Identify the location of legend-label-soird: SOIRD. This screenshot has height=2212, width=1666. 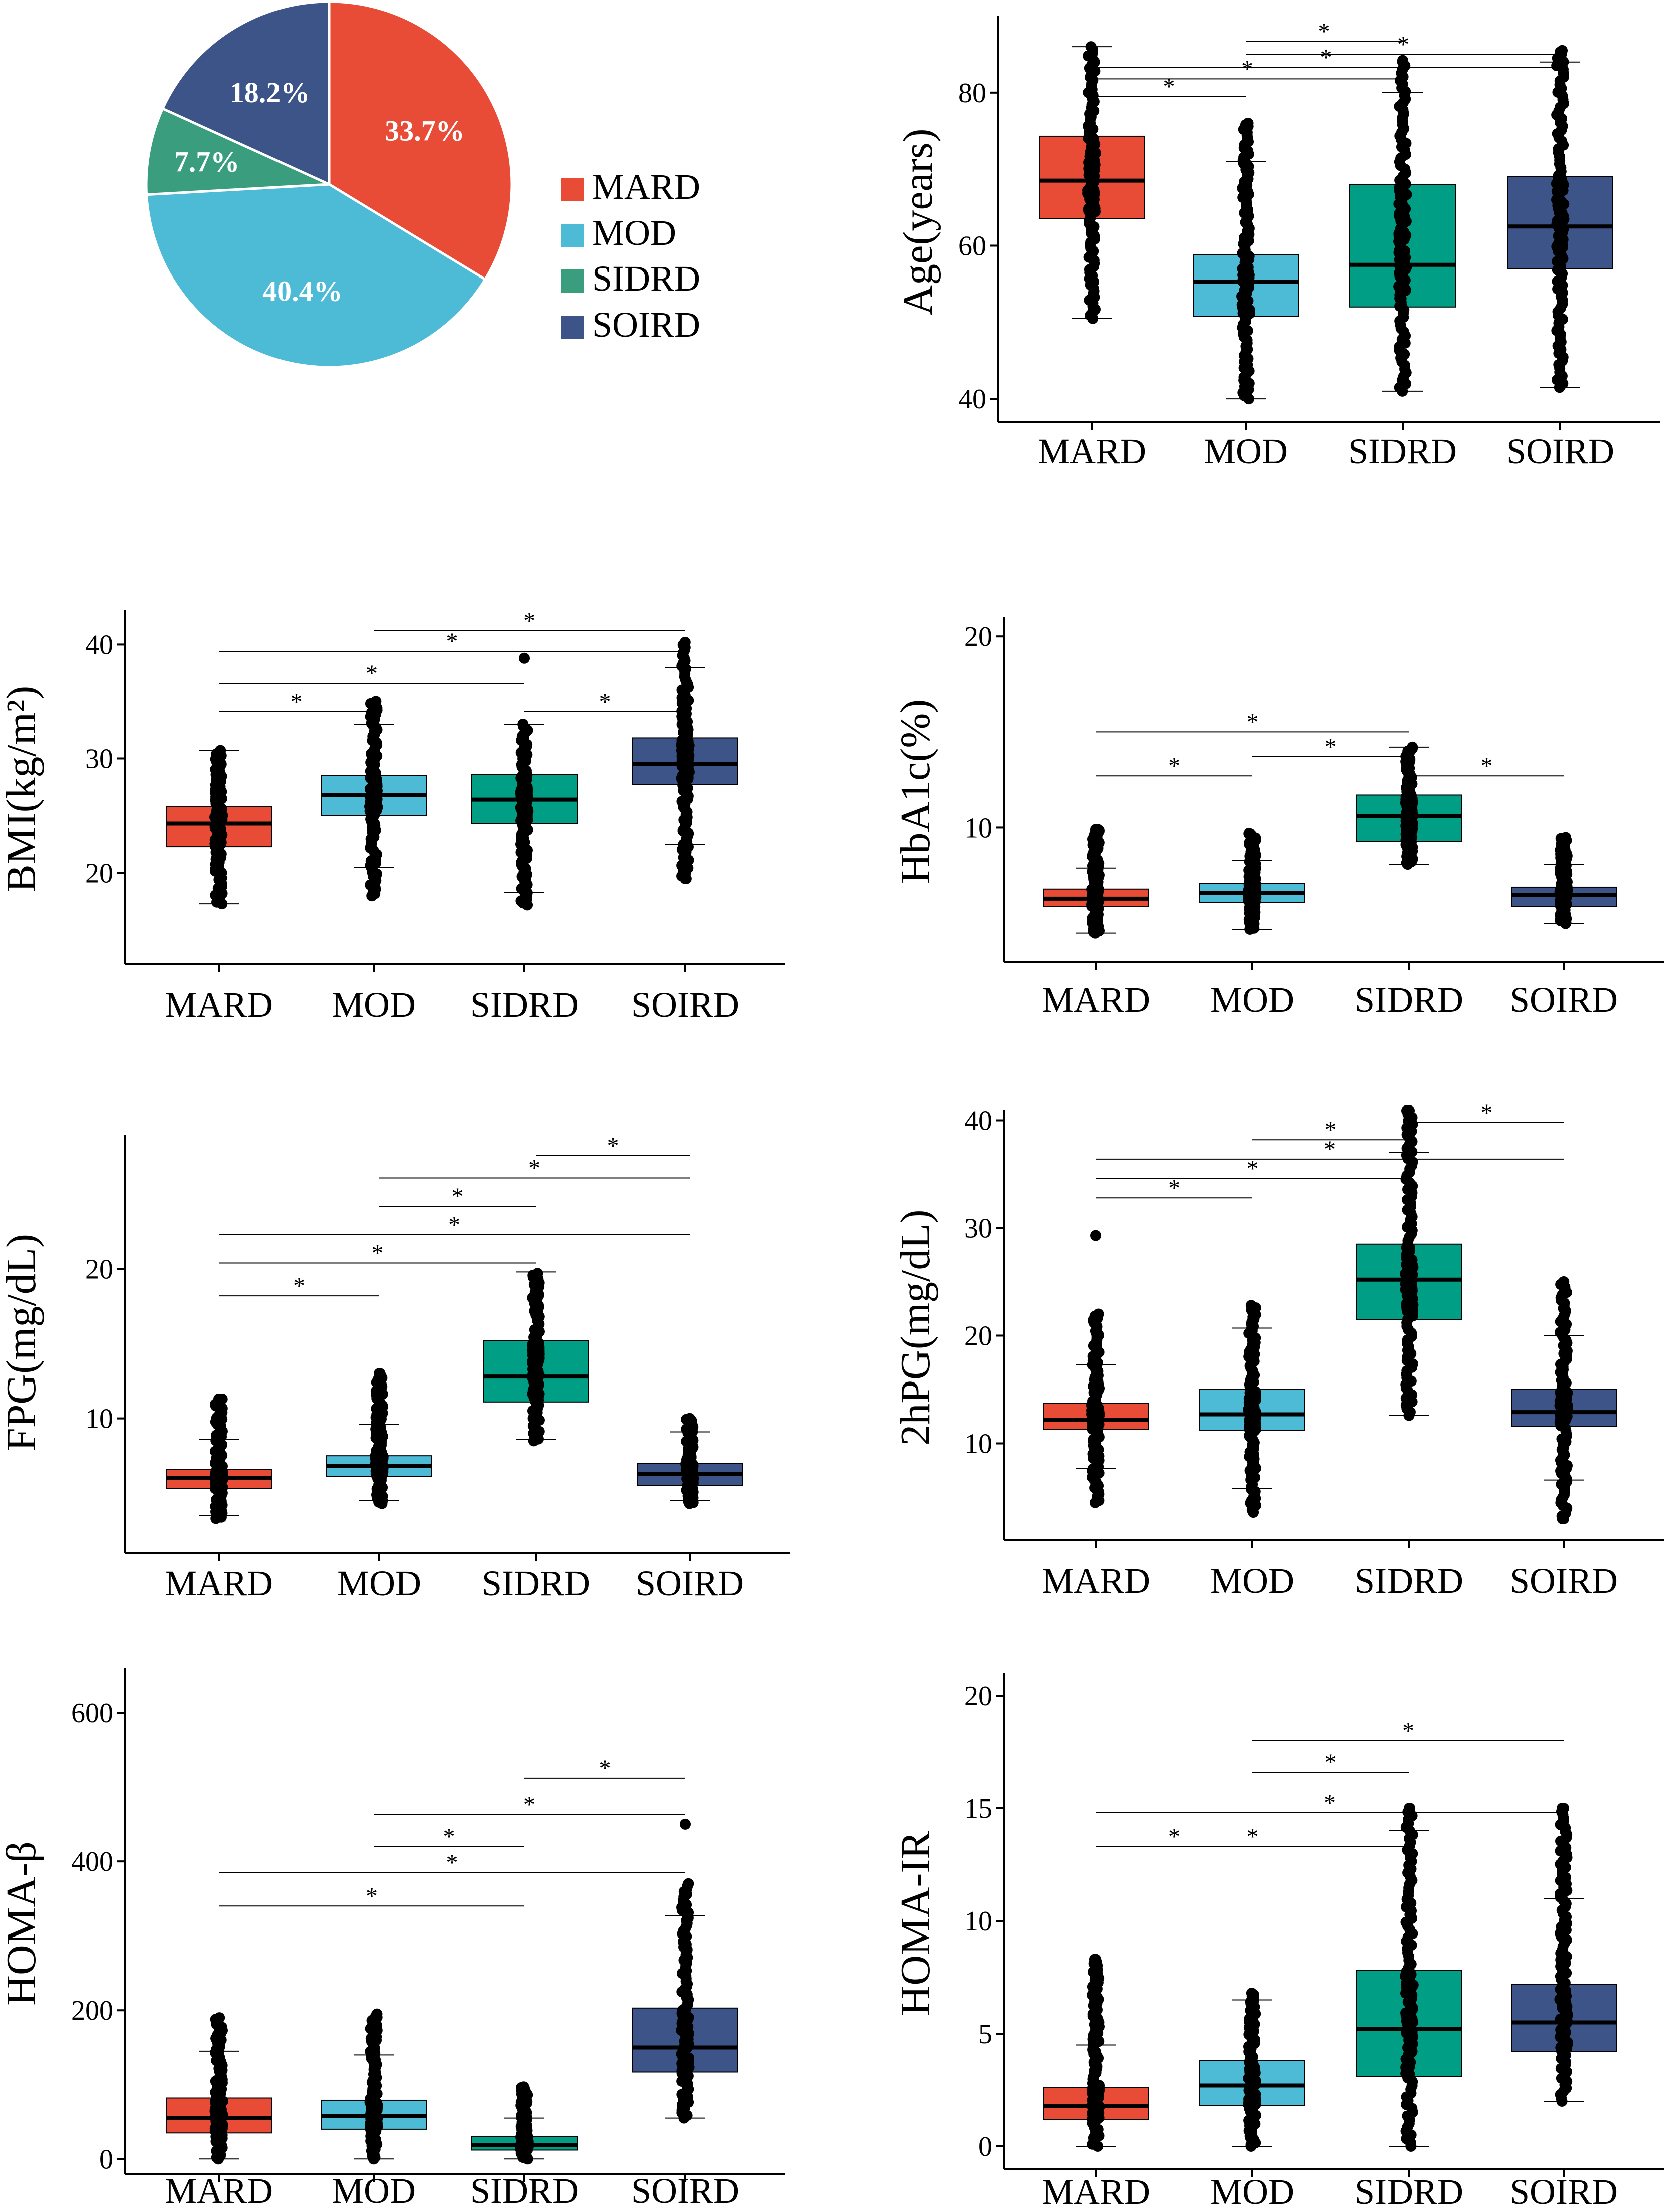
(646, 325).